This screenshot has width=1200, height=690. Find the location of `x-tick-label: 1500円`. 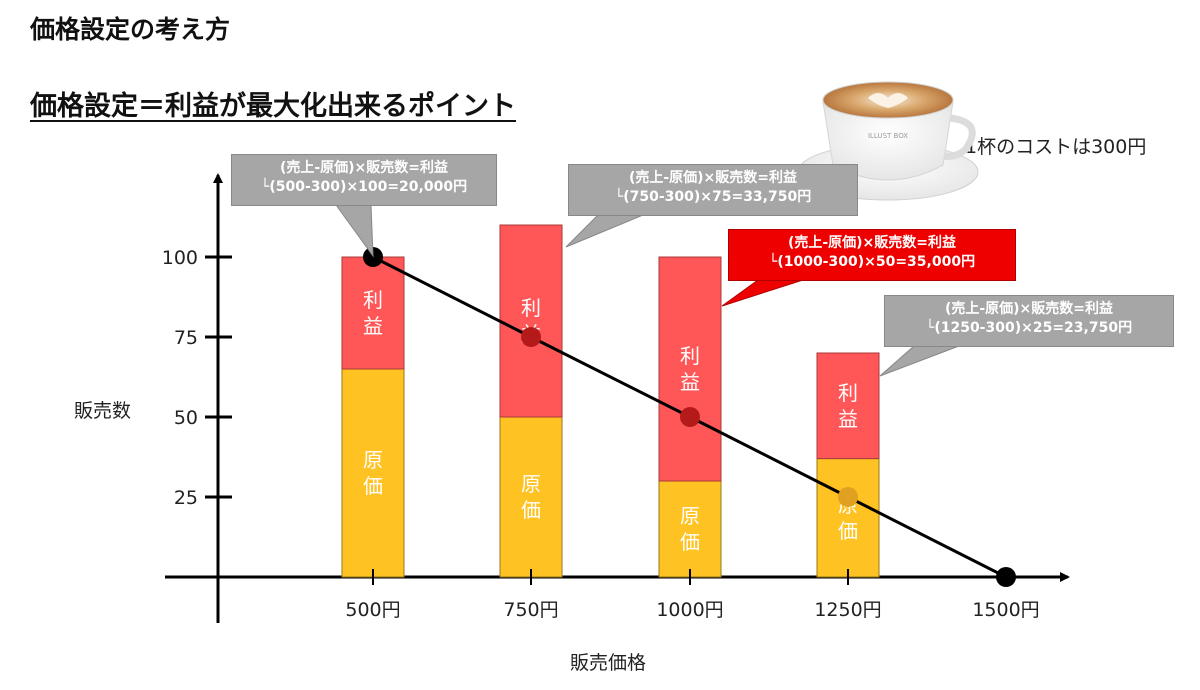

x-tick-label: 1500円 is located at coordinates (1005, 610).